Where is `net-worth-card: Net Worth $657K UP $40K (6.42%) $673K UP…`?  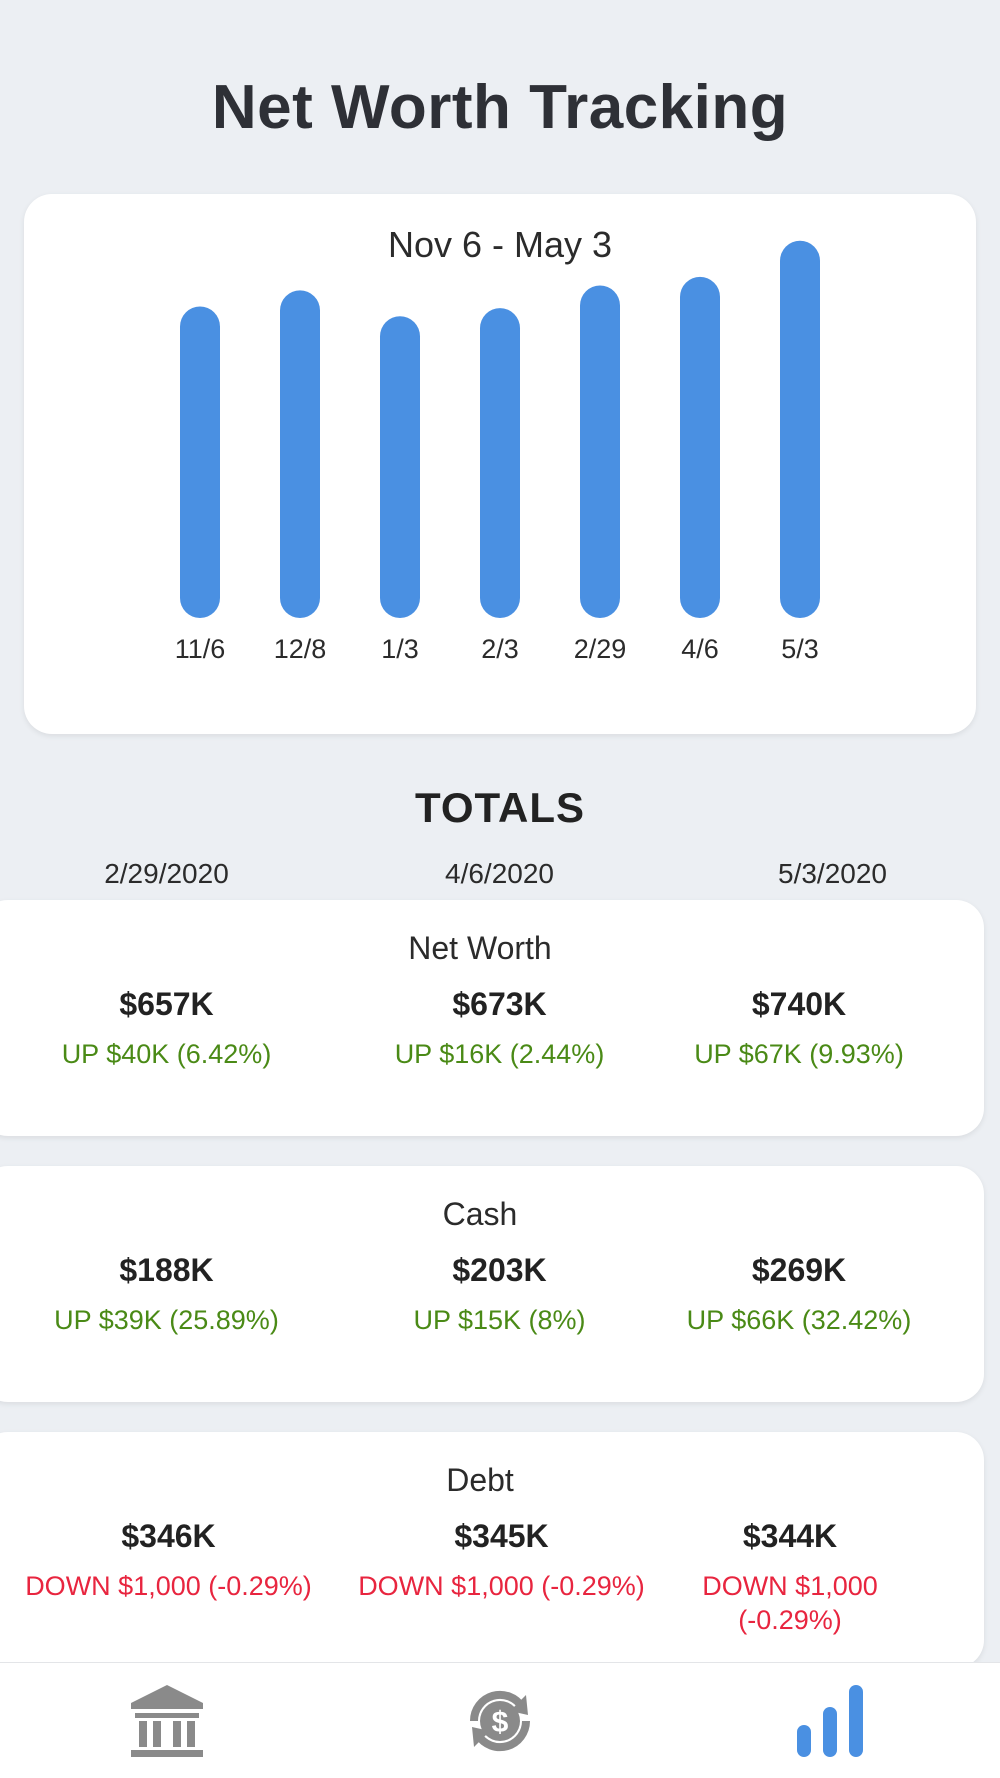 net-worth-card: Net Worth $657K UP $40K (6.42%) $673K UP… is located at coordinates (492, 1018).